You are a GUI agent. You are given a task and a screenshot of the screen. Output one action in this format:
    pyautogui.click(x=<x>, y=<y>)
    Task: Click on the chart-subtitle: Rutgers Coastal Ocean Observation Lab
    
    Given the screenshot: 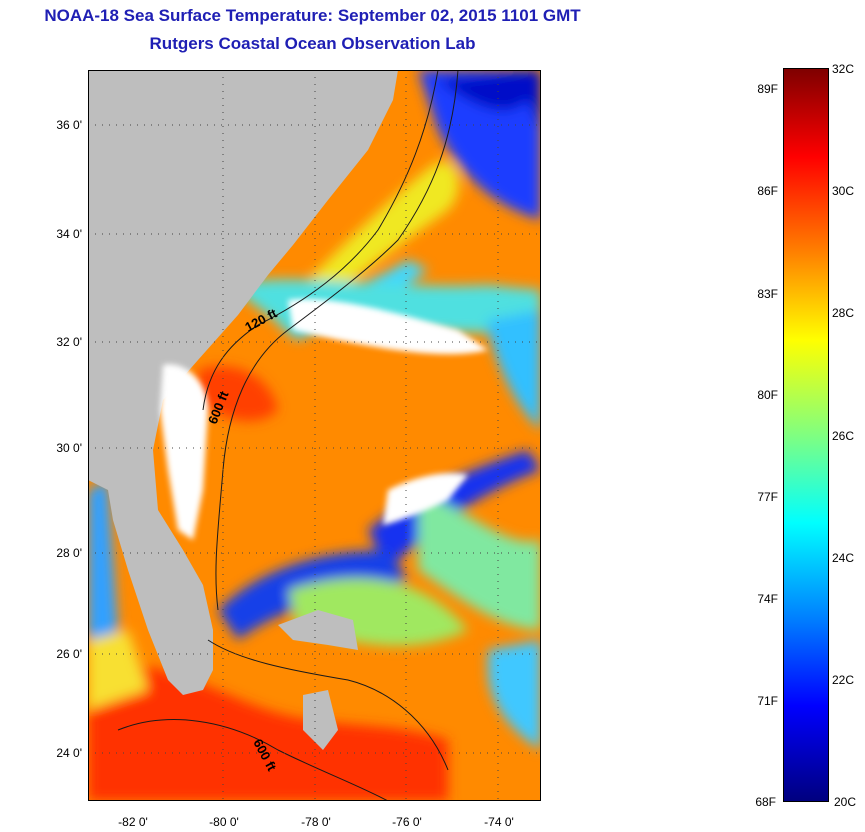 What is the action you would take?
    pyautogui.click(x=312, y=43)
    